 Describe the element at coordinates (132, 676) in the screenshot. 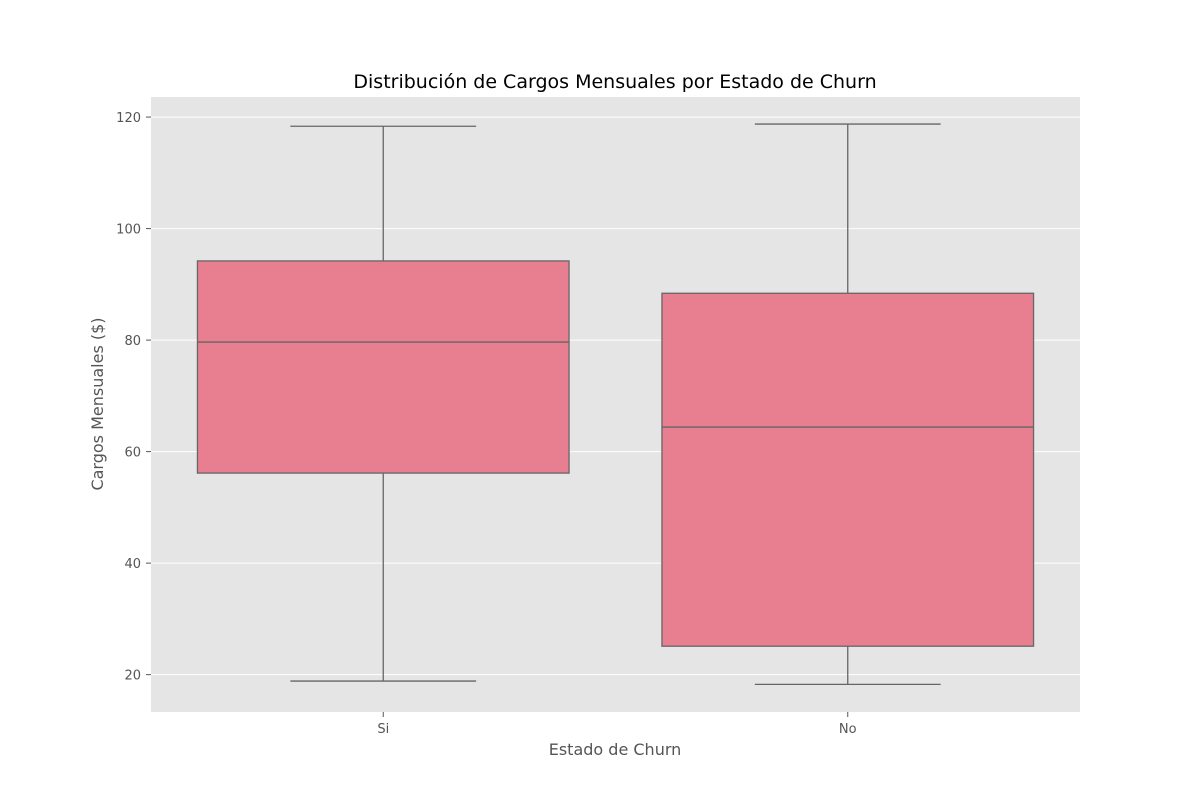

I see `y-tick-label: 20` at that location.